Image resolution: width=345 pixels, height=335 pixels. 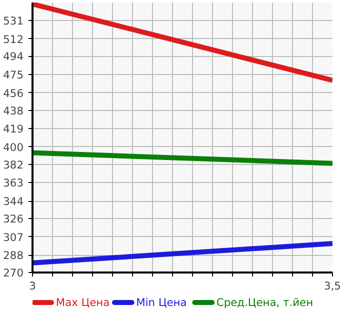 I want to click on legend-label: Min Цена, so click(x=161, y=302).